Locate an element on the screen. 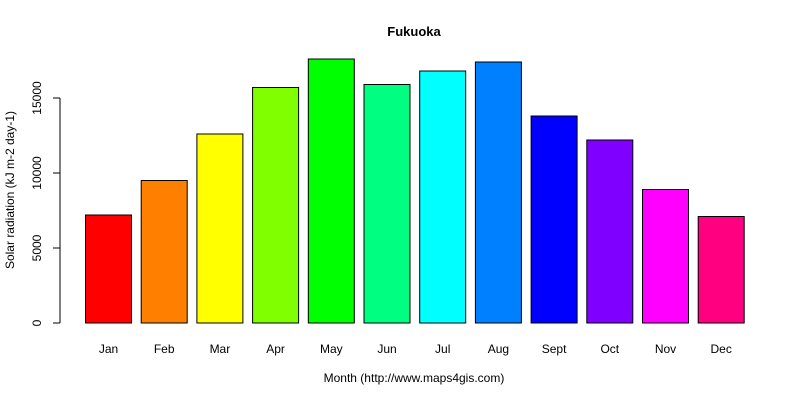 This screenshot has width=800, height=405. bar-jul is located at coordinates (443, 197).